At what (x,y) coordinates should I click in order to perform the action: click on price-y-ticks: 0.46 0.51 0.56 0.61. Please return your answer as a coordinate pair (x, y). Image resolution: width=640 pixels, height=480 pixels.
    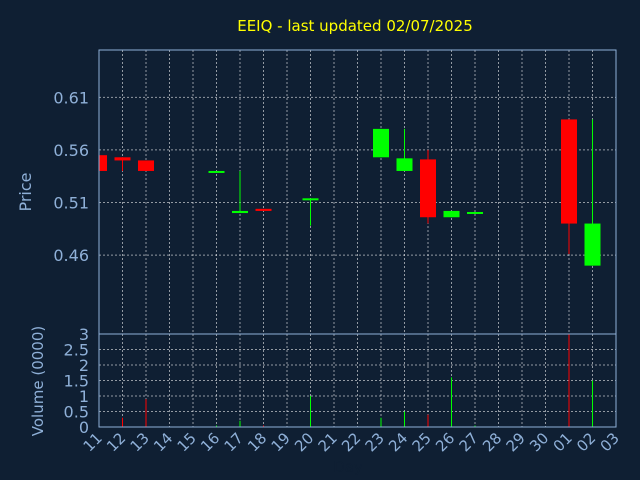
    Looking at the image, I should click on (71, 176).